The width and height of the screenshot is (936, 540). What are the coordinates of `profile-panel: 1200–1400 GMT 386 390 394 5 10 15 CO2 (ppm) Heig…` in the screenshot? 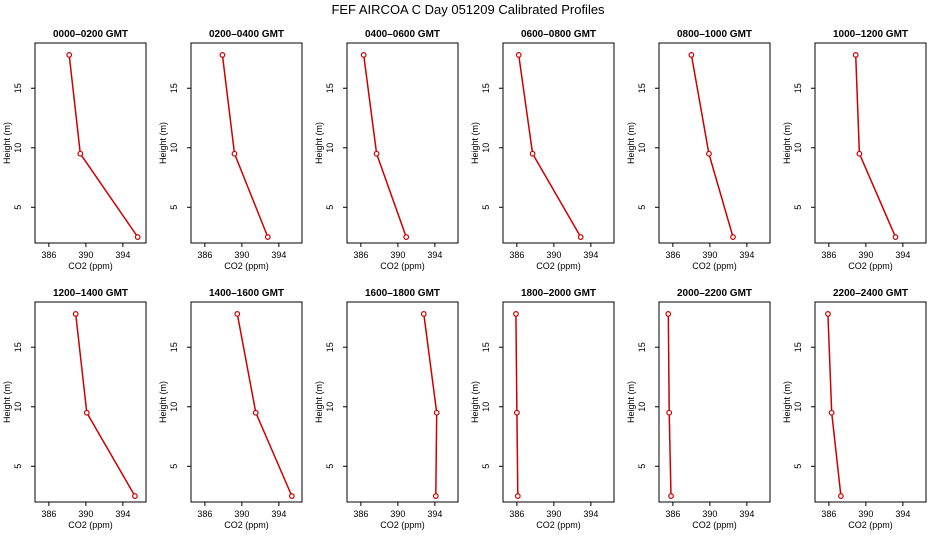 It's located at (74, 409).